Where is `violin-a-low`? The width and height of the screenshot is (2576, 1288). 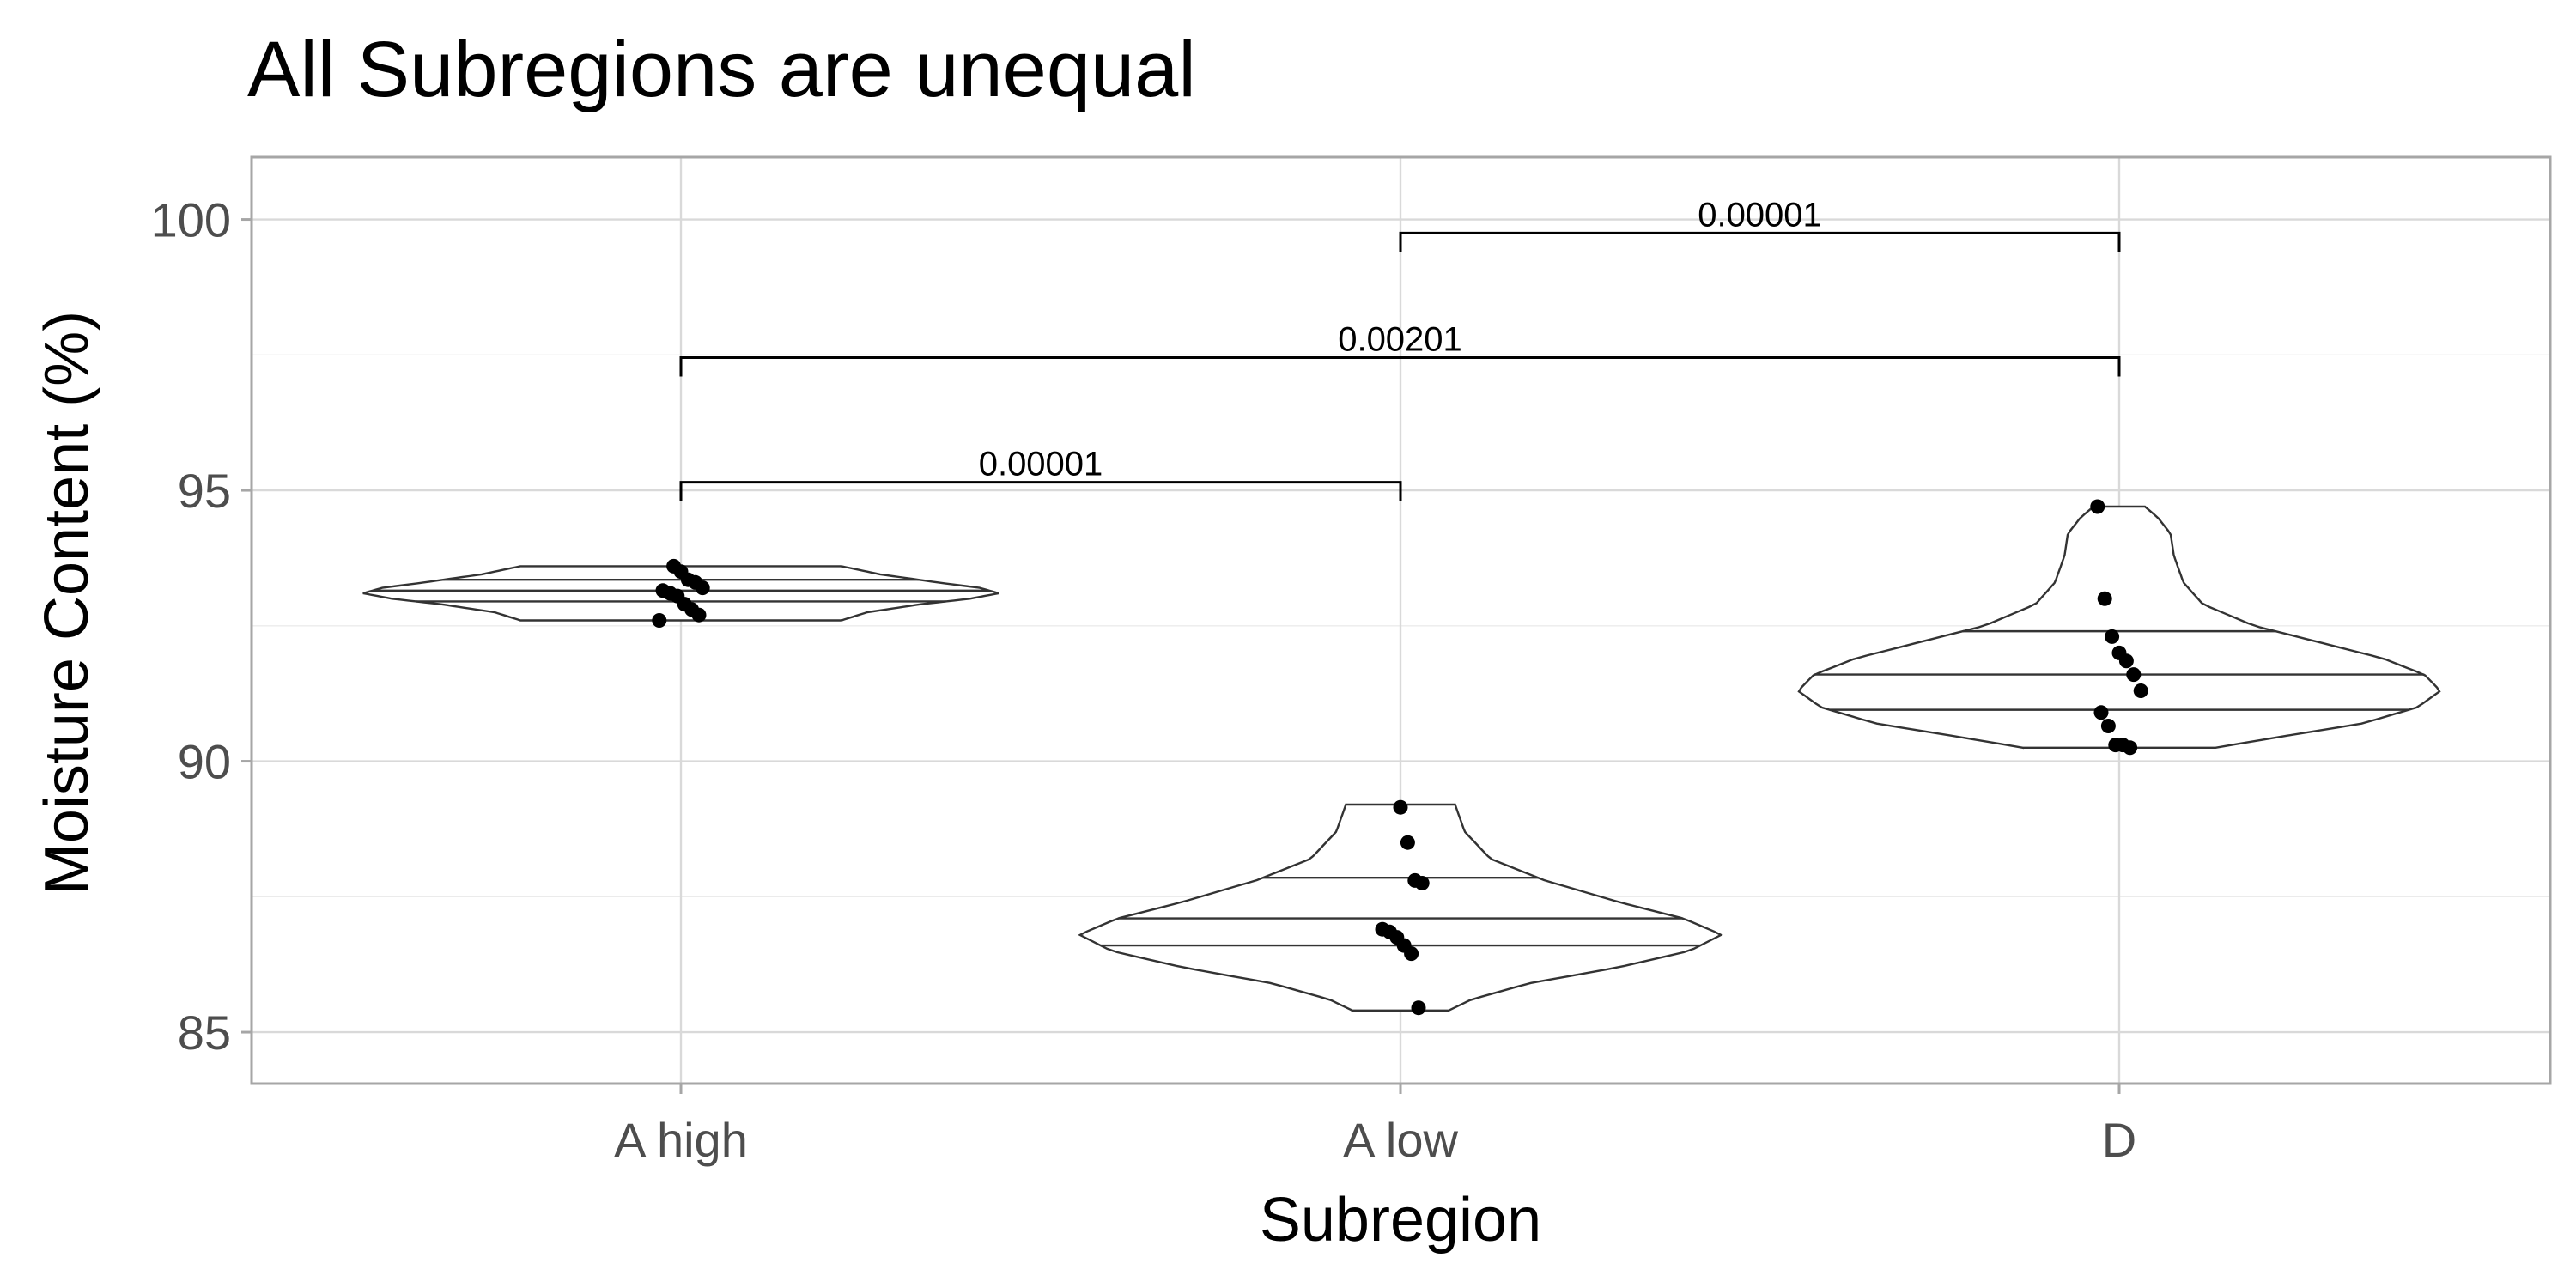 violin-a-low is located at coordinates (1400, 907).